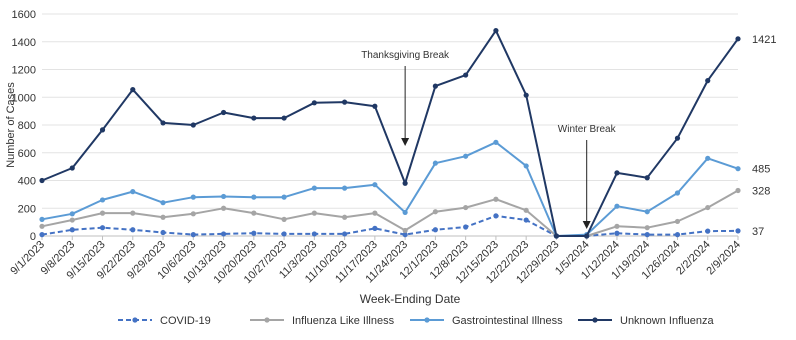 This screenshot has height=340, width=796. I want to click on y-tick-label: 1400, so click(24, 43).